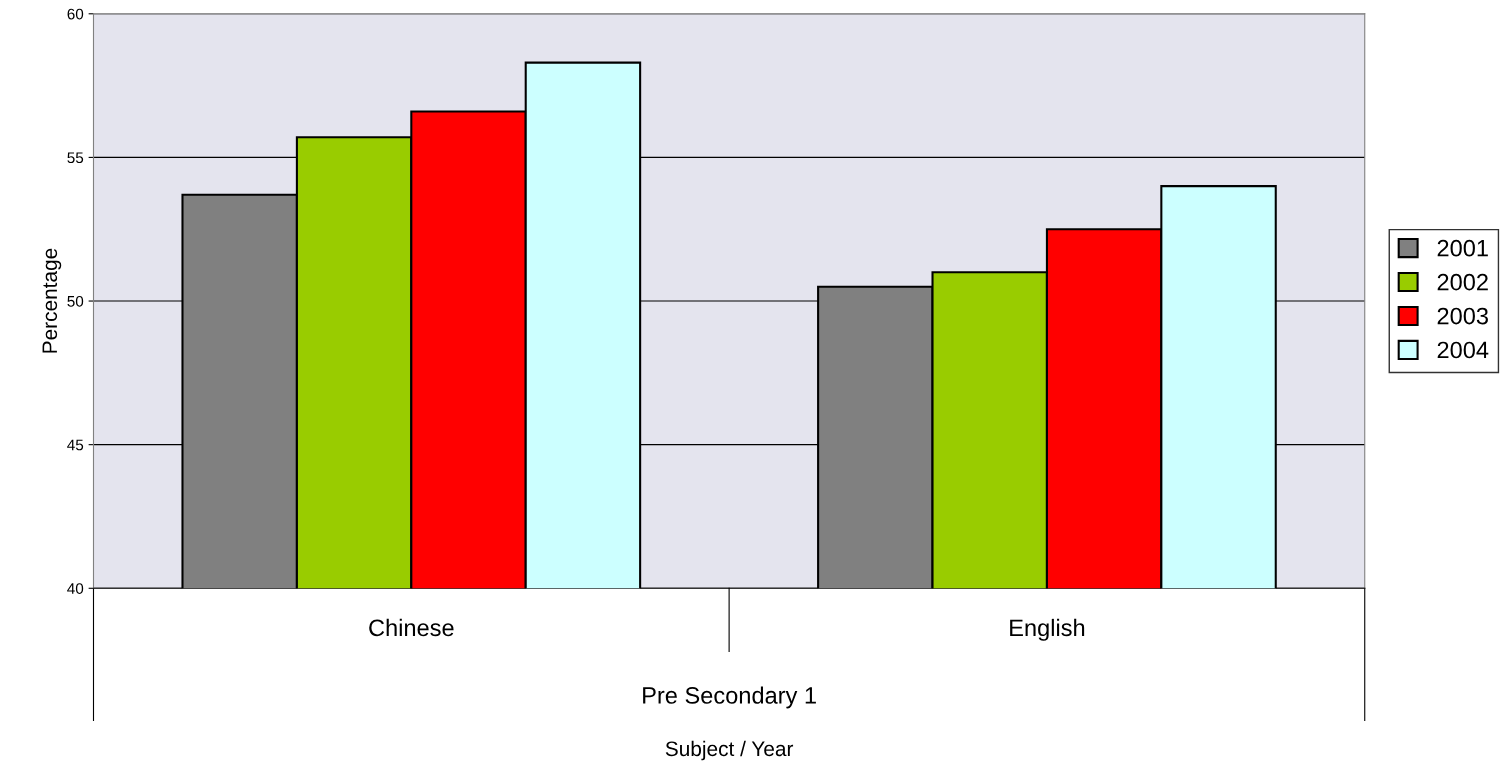 Image resolution: width=1508 pixels, height=766 pixels. What do you see at coordinates (729, 697) in the screenshot?
I see `text: Pre Secondary 1` at bounding box center [729, 697].